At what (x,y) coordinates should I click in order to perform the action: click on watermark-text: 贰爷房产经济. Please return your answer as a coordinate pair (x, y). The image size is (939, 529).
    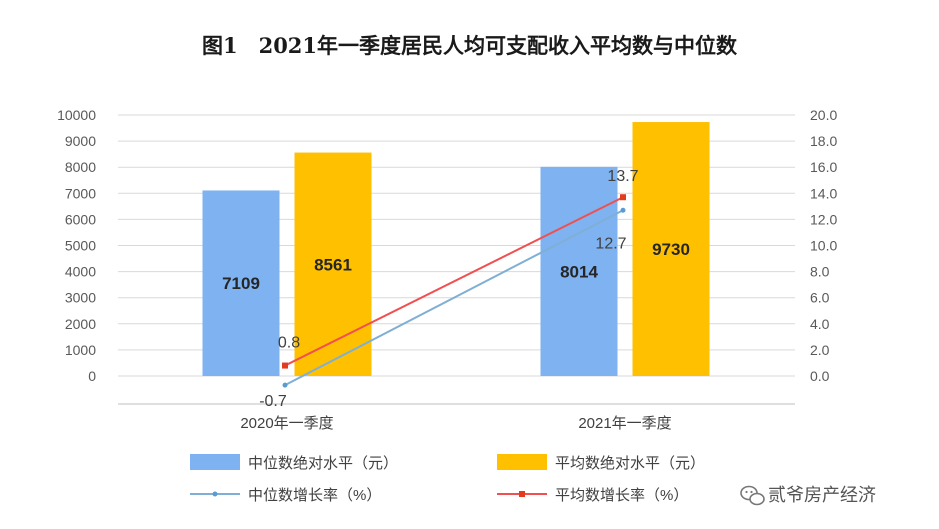
    Looking at the image, I should click on (822, 495).